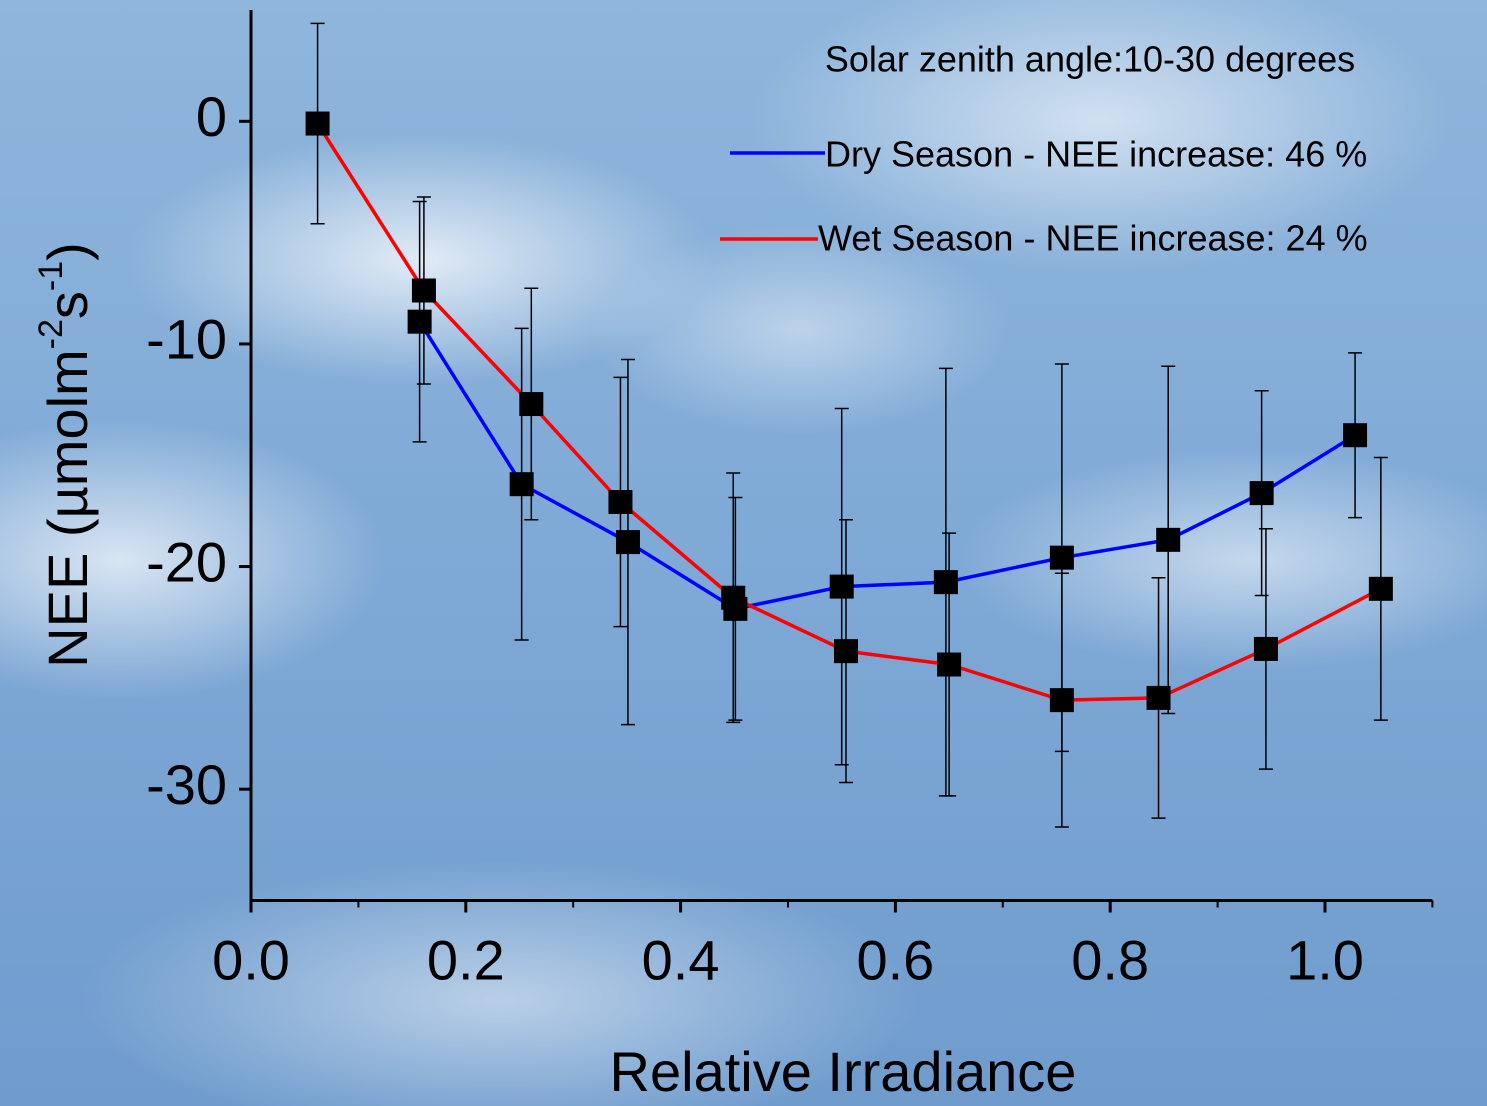 This screenshot has width=1487, height=1106. Describe the element at coordinates (67, 251) in the screenshot. I see `y-axis-label-part: )` at that location.